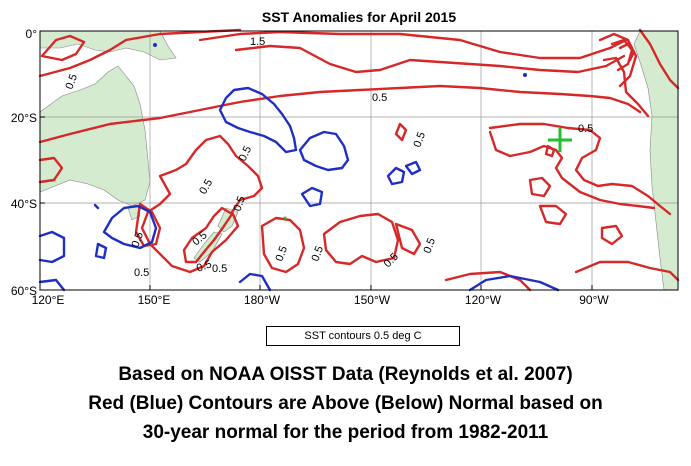 The image size is (691, 466). Describe the element at coordinates (321, 300) in the screenshot. I see `longitude-labels: 120°E 150°E 180°W 150°W 120°W 90°W` at that location.